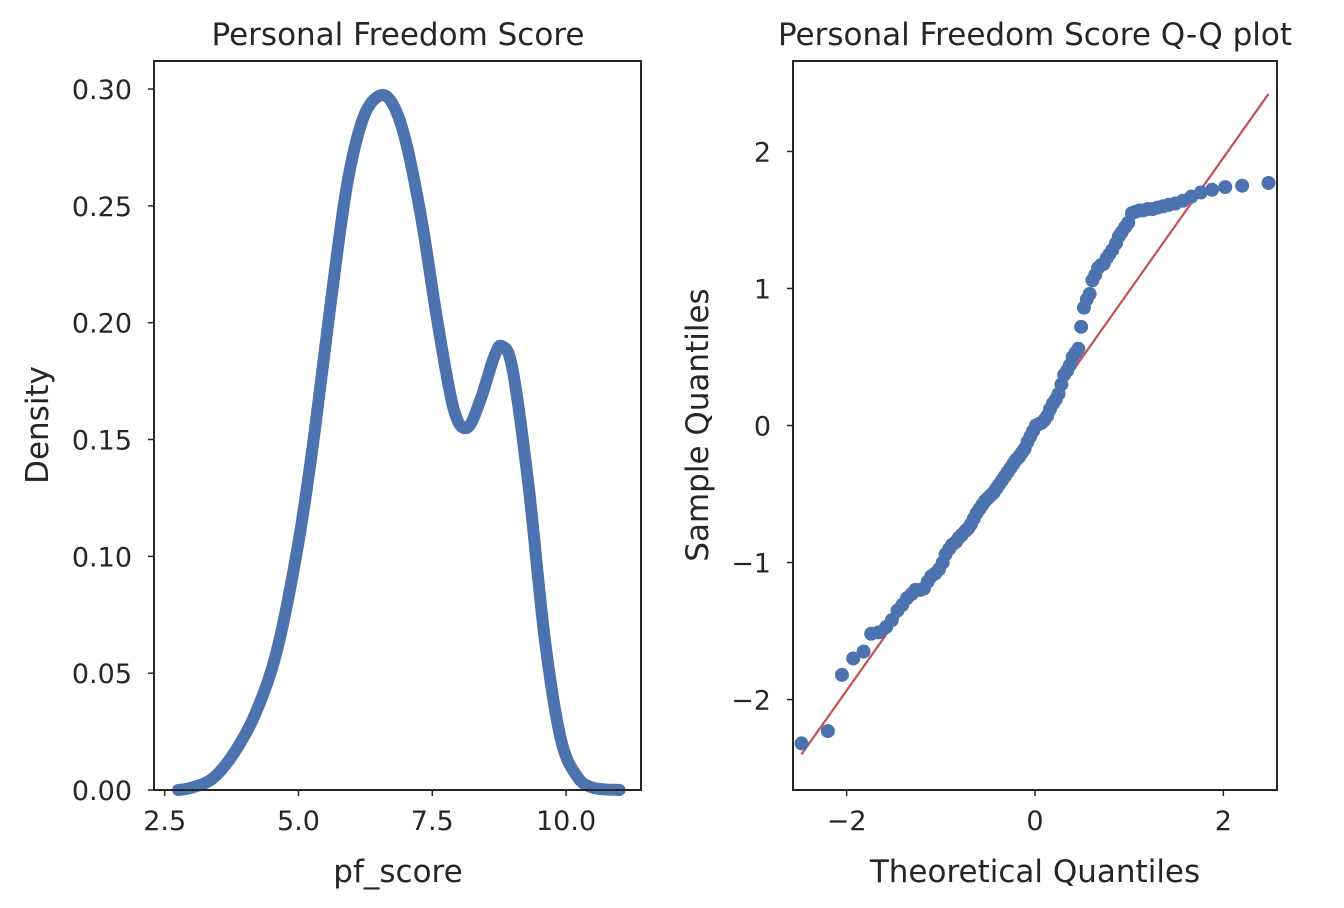 The height and width of the screenshot is (908, 1344). What do you see at coordinates (398, 35) in the screenshot?
I see `kde-chart-title: Personal Freedom Score` at bounding box center [398, 35].